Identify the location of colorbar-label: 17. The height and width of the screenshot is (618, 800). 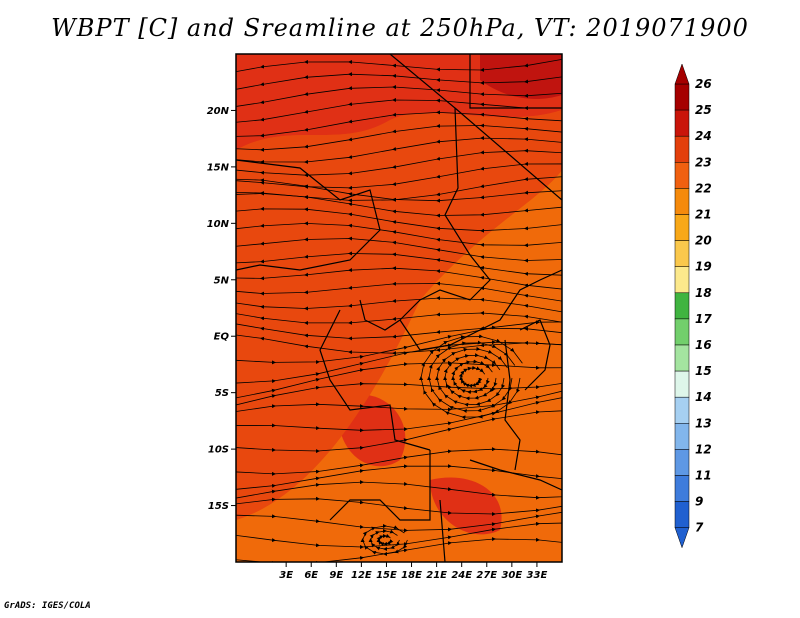
(703, 319).